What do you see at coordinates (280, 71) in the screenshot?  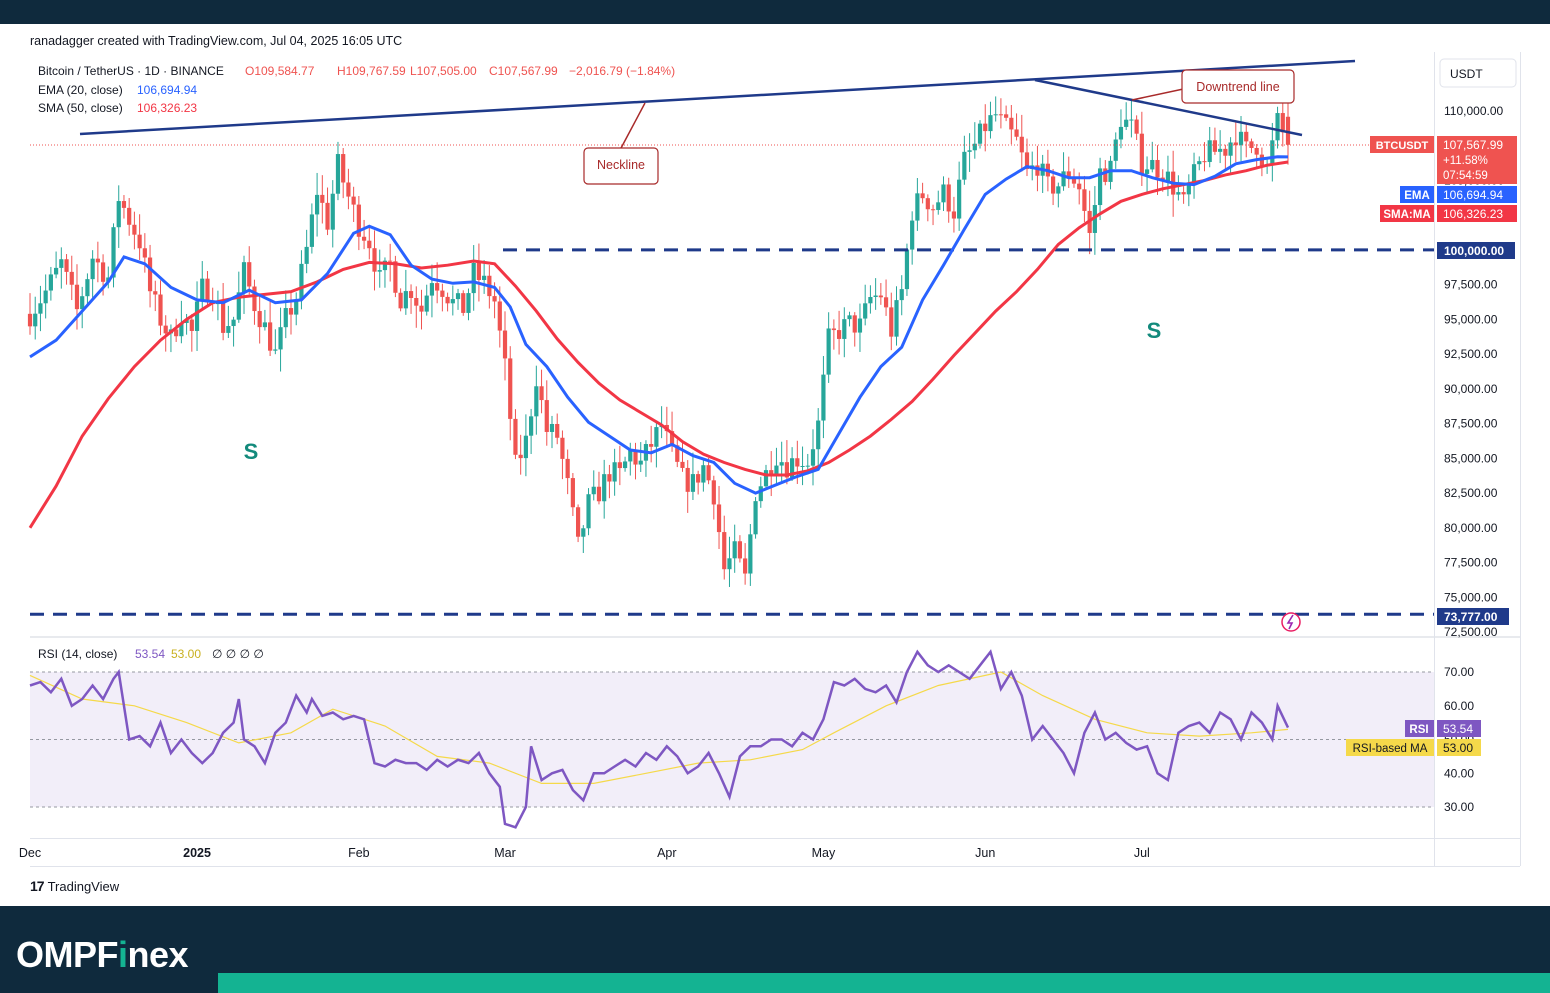 I see `legend-open: O109,584.77` at bounding box center [280, 71].